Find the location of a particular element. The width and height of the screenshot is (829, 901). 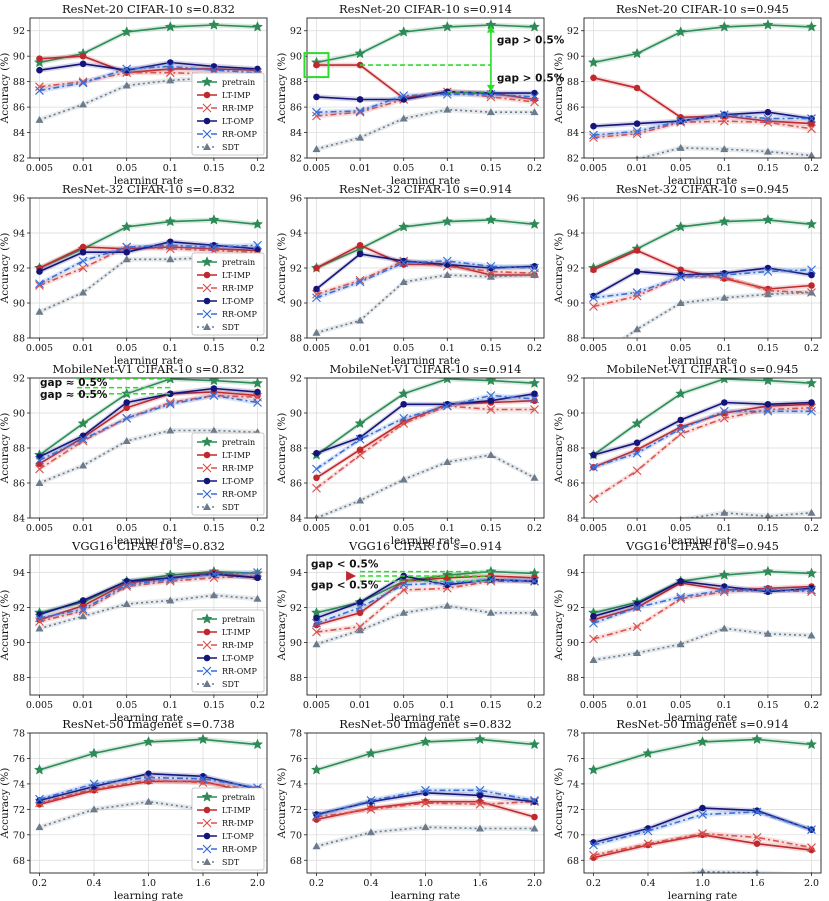

legend-box is located at coordinates (228, 294).